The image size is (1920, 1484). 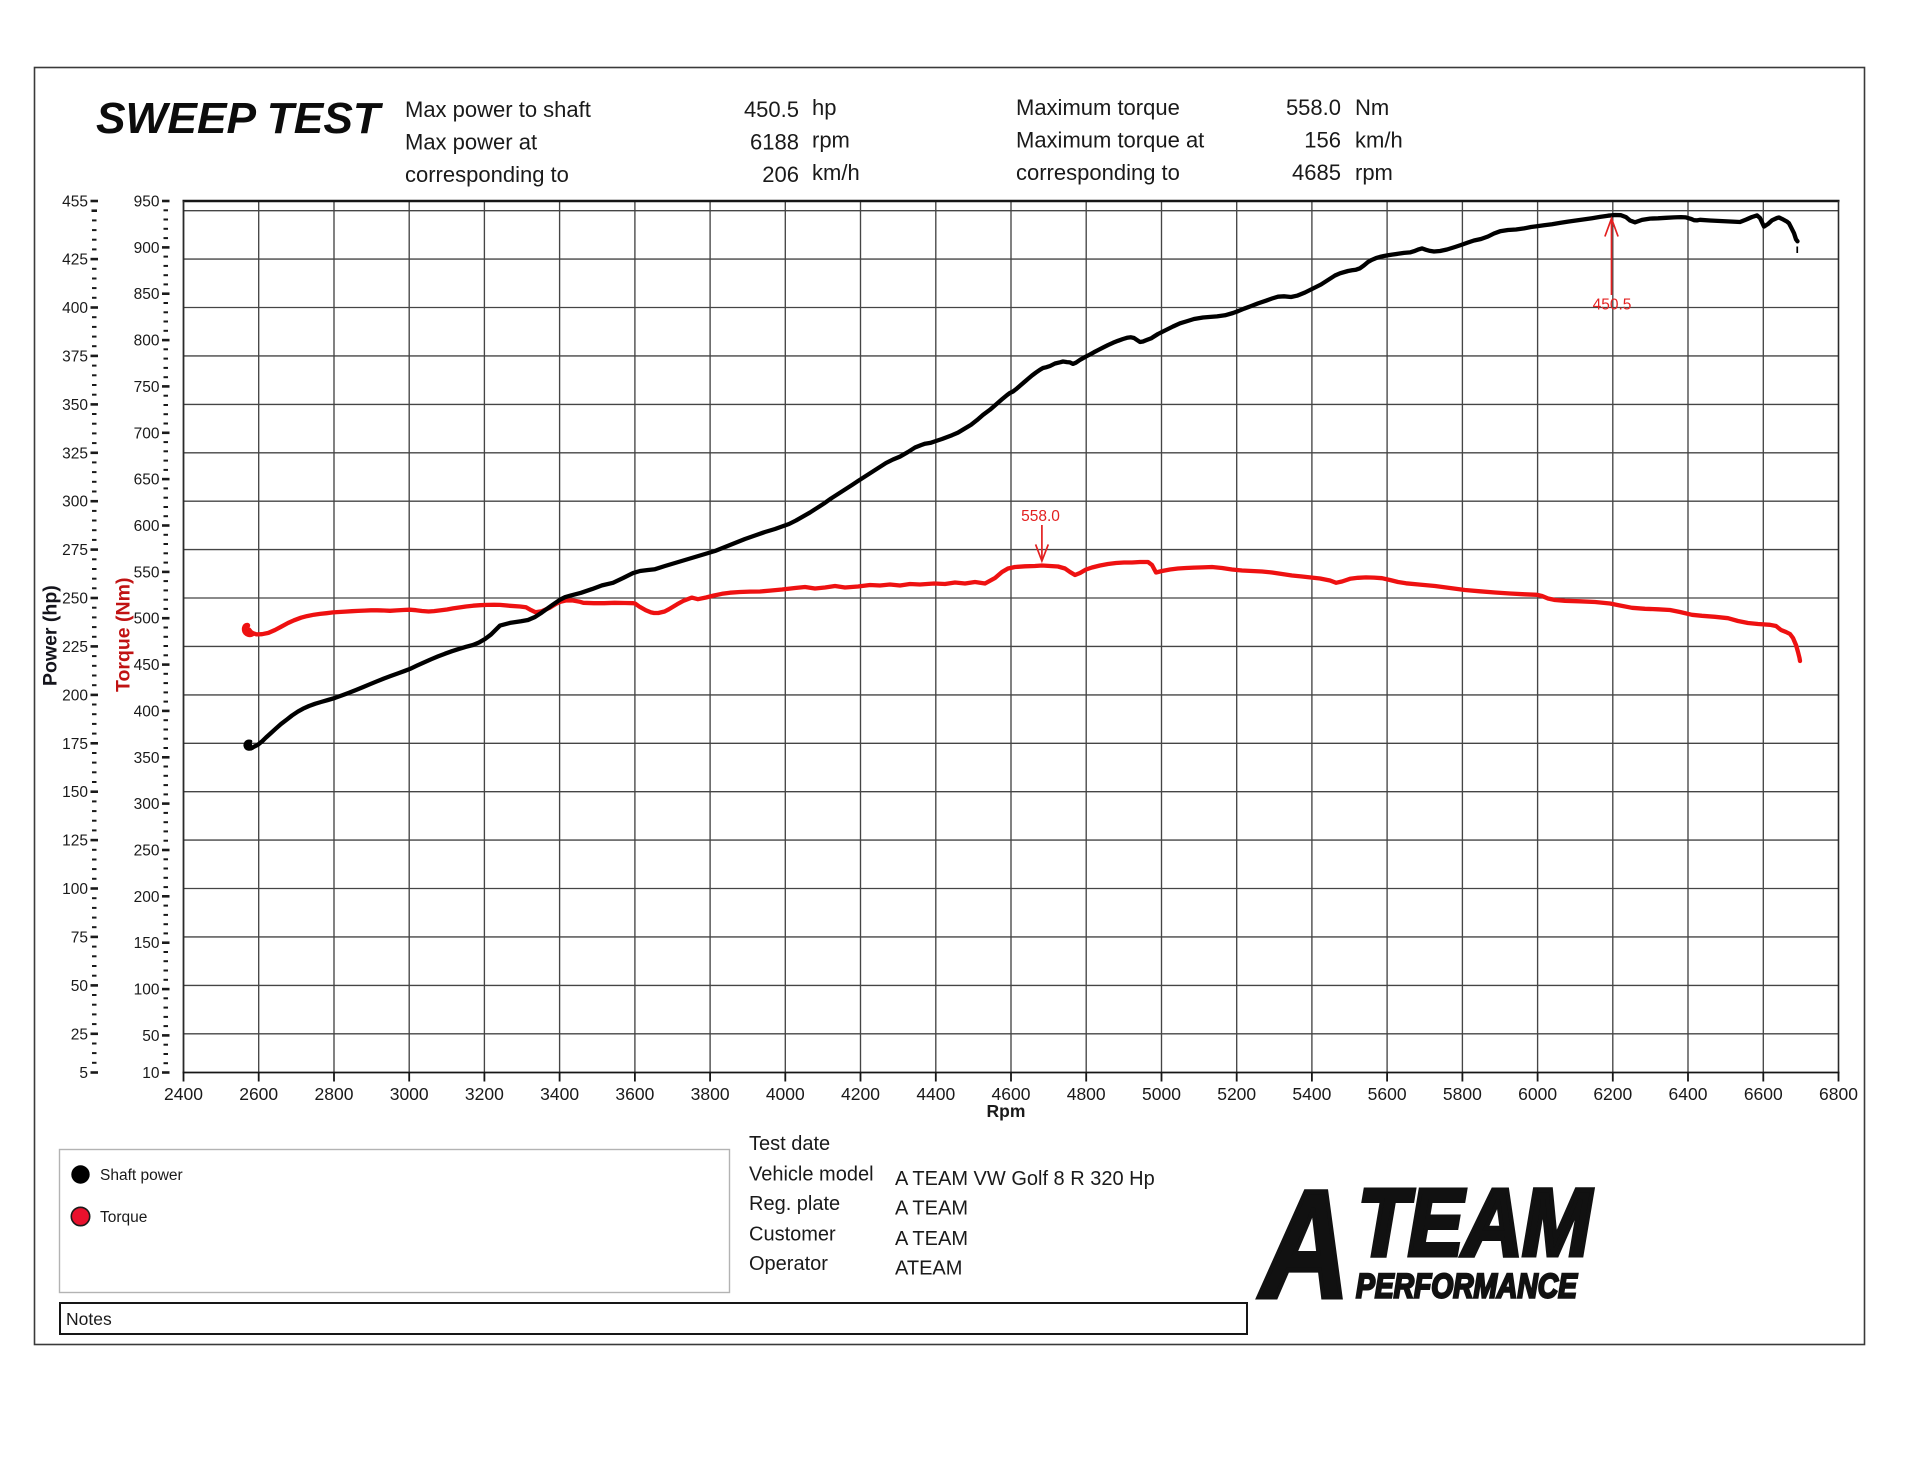 What do you see at coordinates (147, 294) in the screenshot?
I see `svg-text: 850` at bounding box center [147, 294].